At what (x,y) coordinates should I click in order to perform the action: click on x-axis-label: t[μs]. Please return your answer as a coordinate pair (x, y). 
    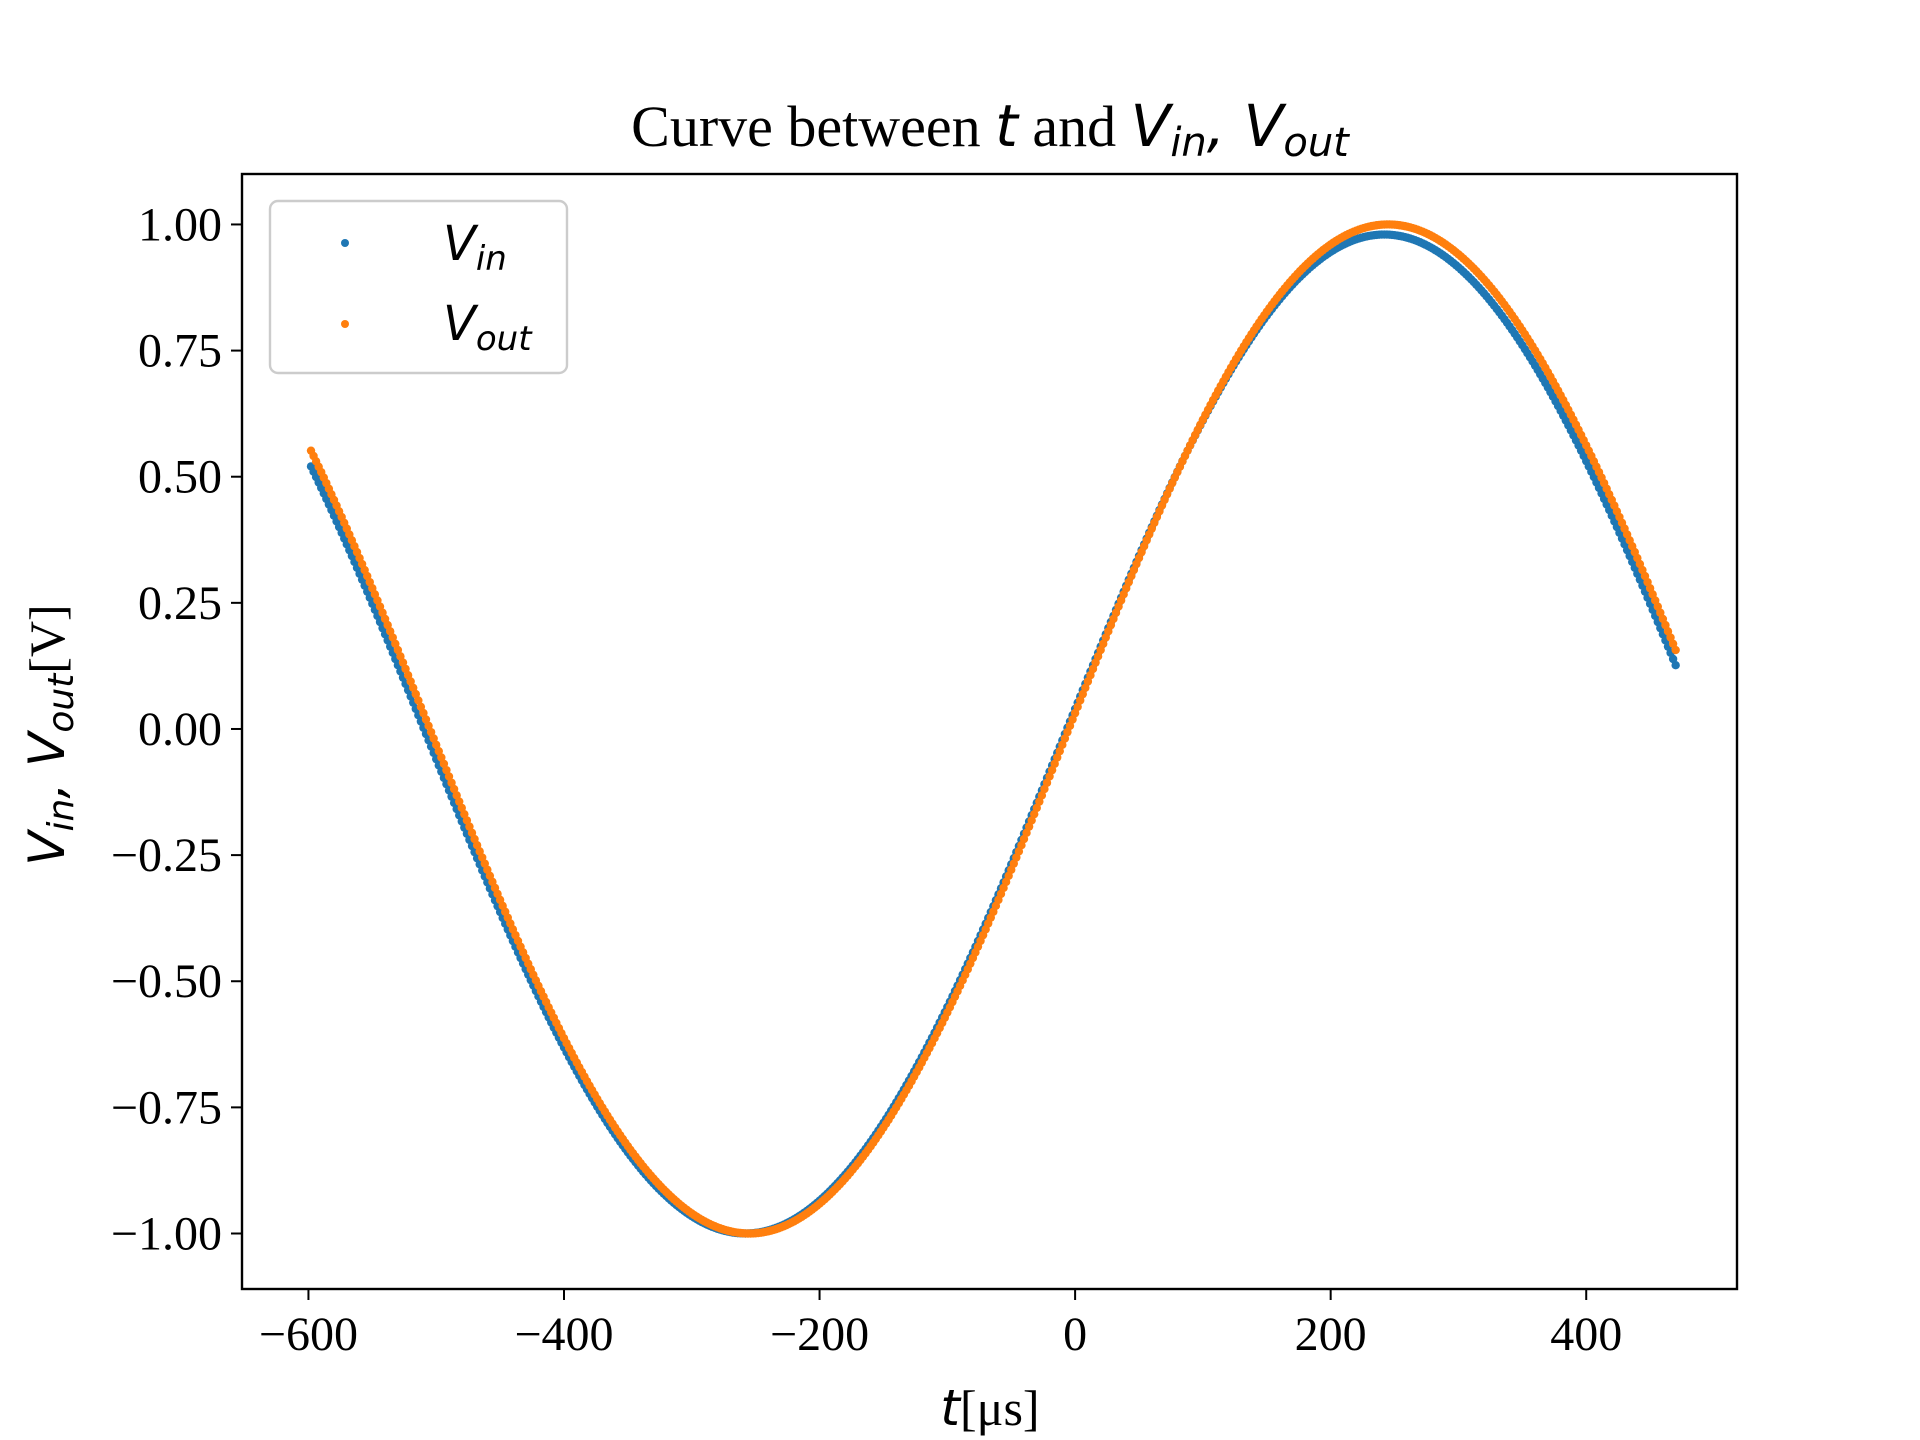
    Looking at the image, I should click on (989, 1408).